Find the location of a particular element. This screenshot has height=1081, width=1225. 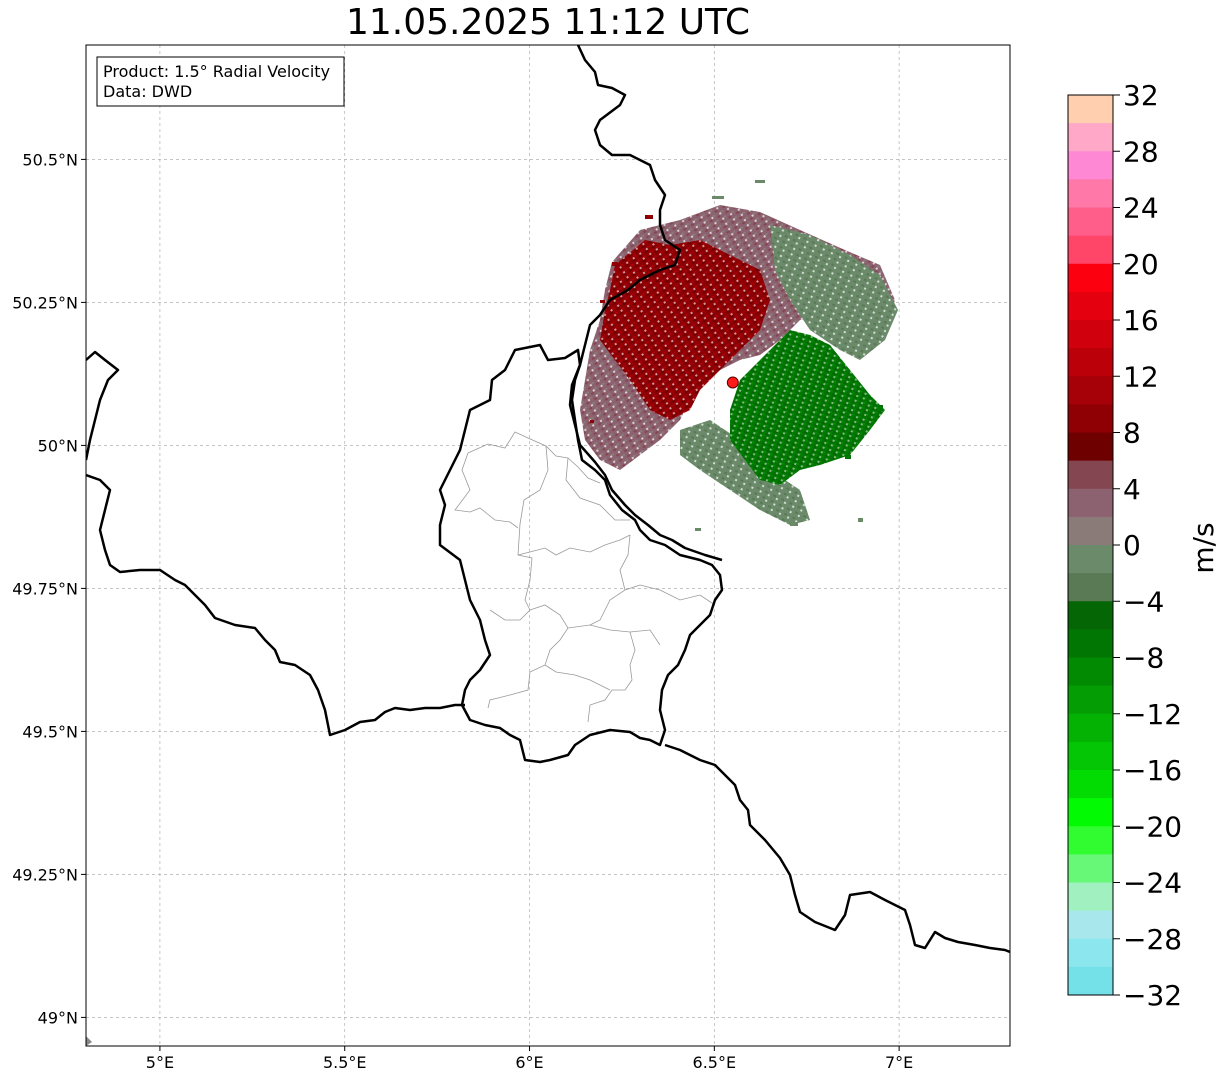

colorbar-tick-label: −20 is located at coordinates (1152, 826).